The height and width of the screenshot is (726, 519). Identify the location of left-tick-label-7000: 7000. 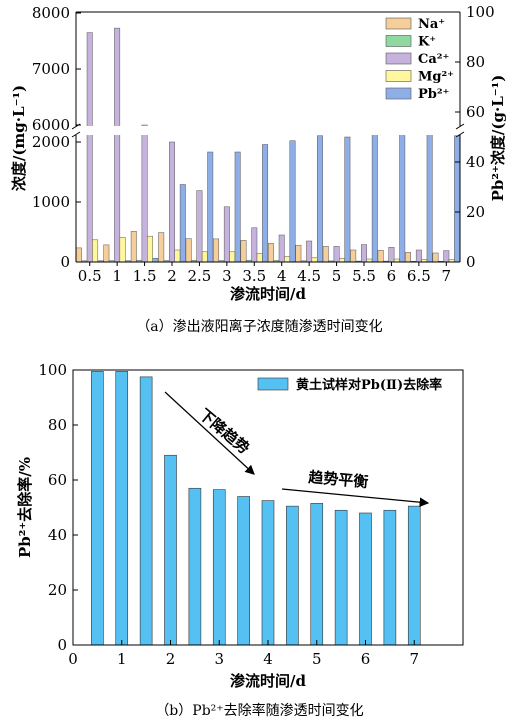
(51, 69).